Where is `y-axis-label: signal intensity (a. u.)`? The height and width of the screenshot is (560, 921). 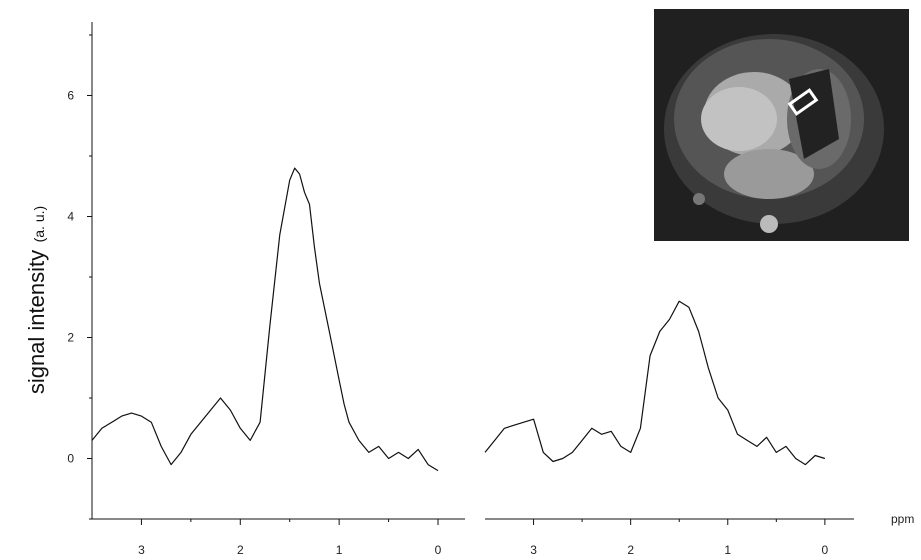 y-axis-label: signal intensity (a. u.) is located at coordinates (36, 300).